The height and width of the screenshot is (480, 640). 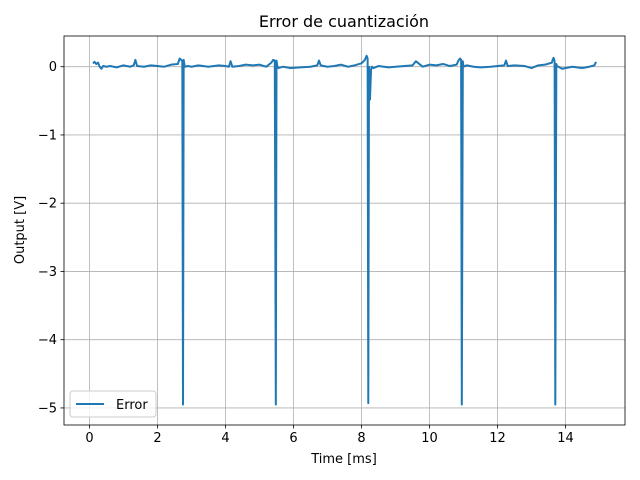 I want to click on y-tick-label: −1, so click(x=47, y=135).